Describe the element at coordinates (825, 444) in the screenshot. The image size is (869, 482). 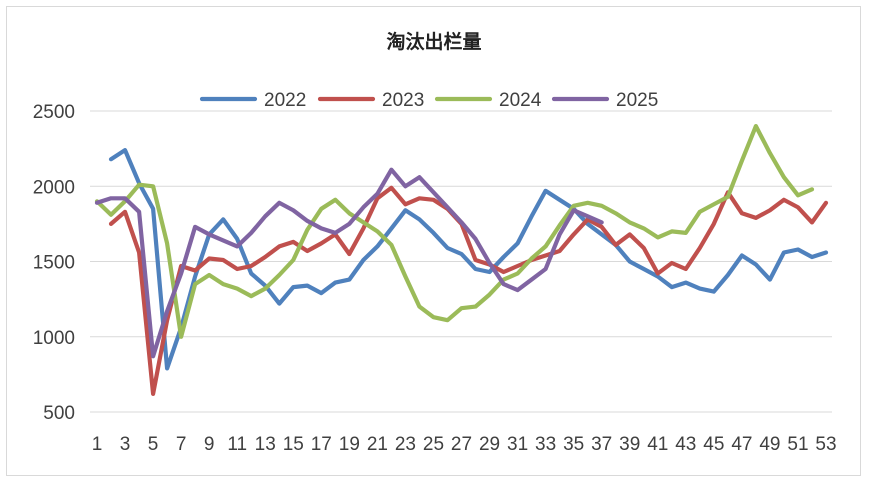
I see `x-tick-label: 53` at that location.